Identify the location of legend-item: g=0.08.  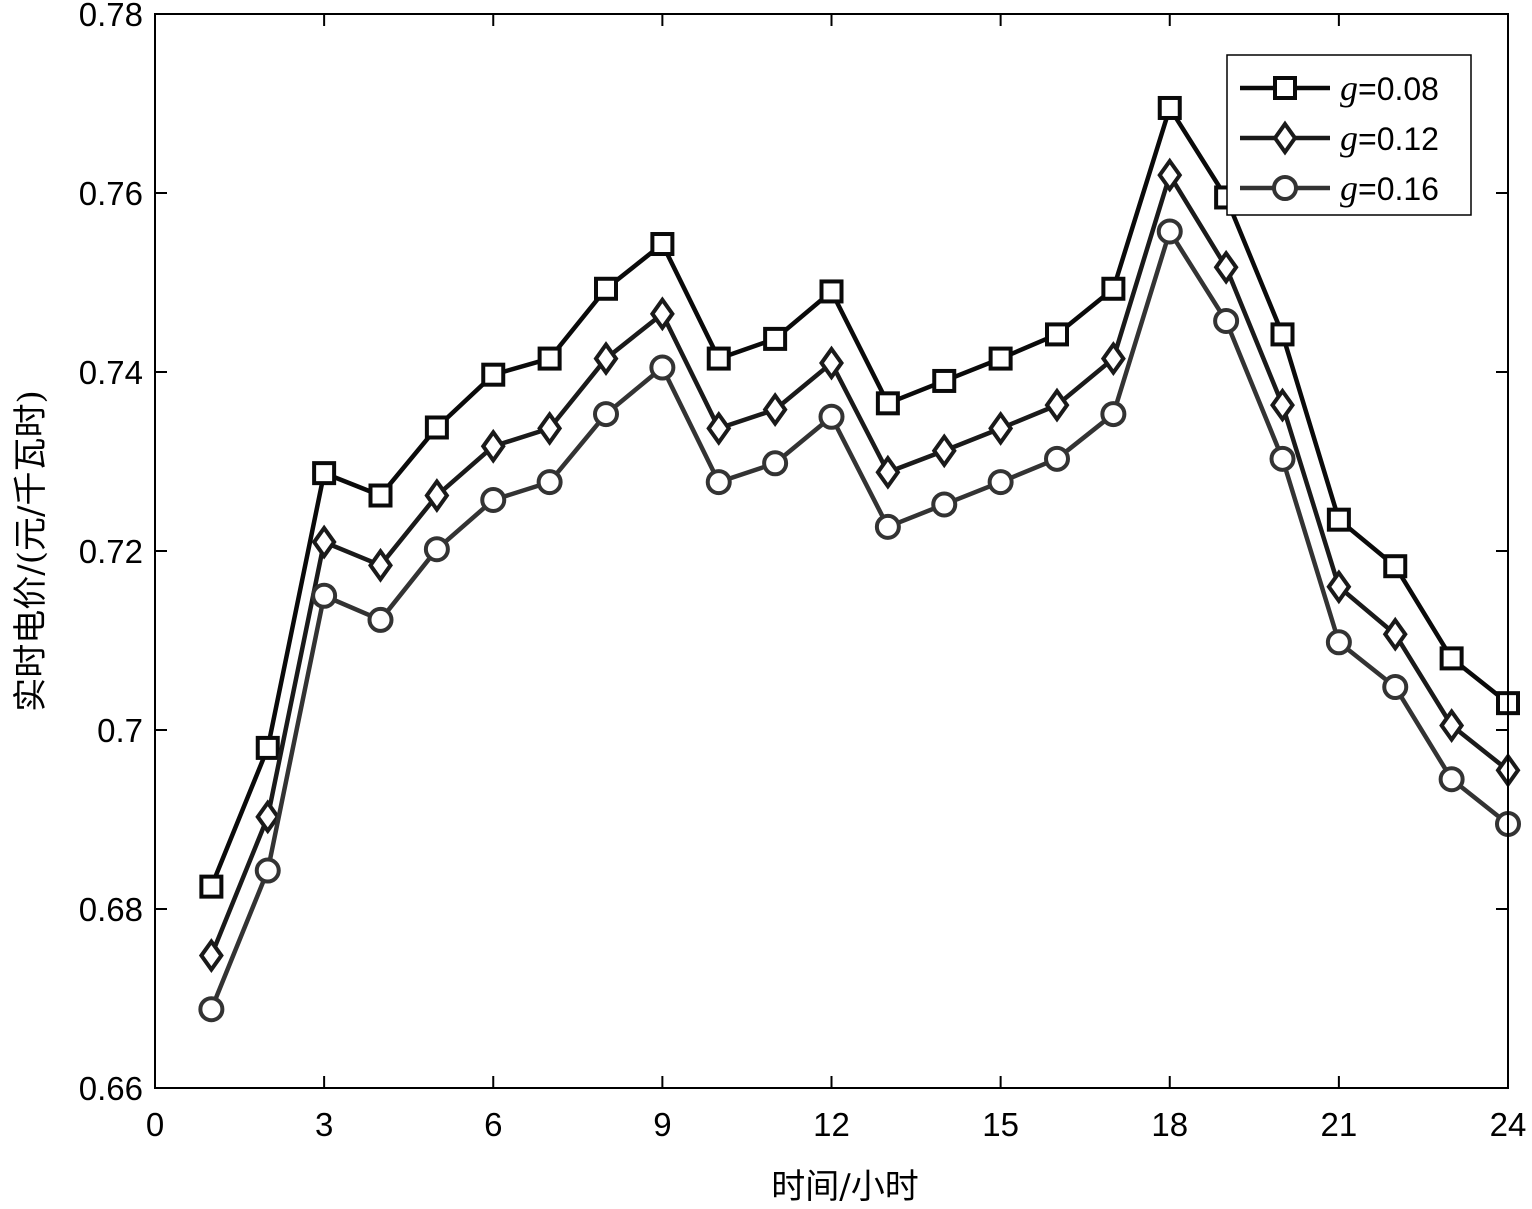
(1339, 88).